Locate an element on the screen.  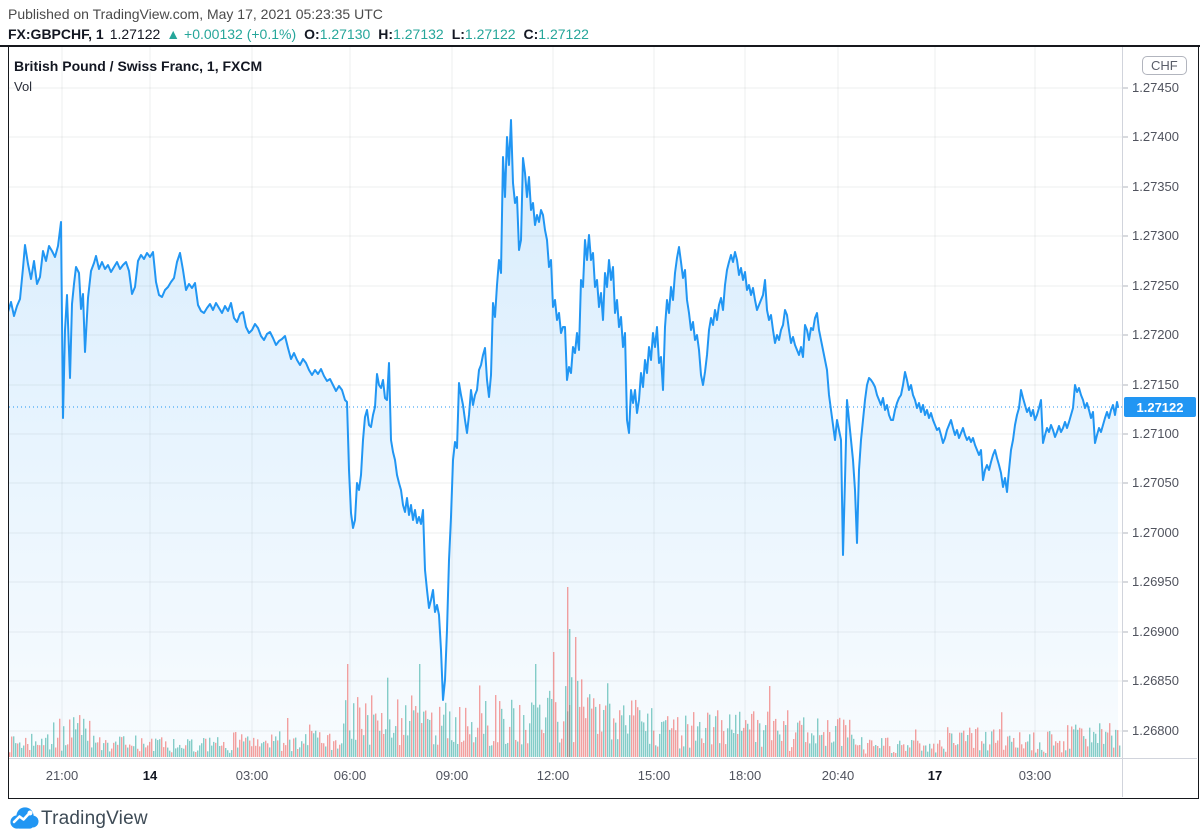
volume-spike-bar is located at coordinates (570, 693).